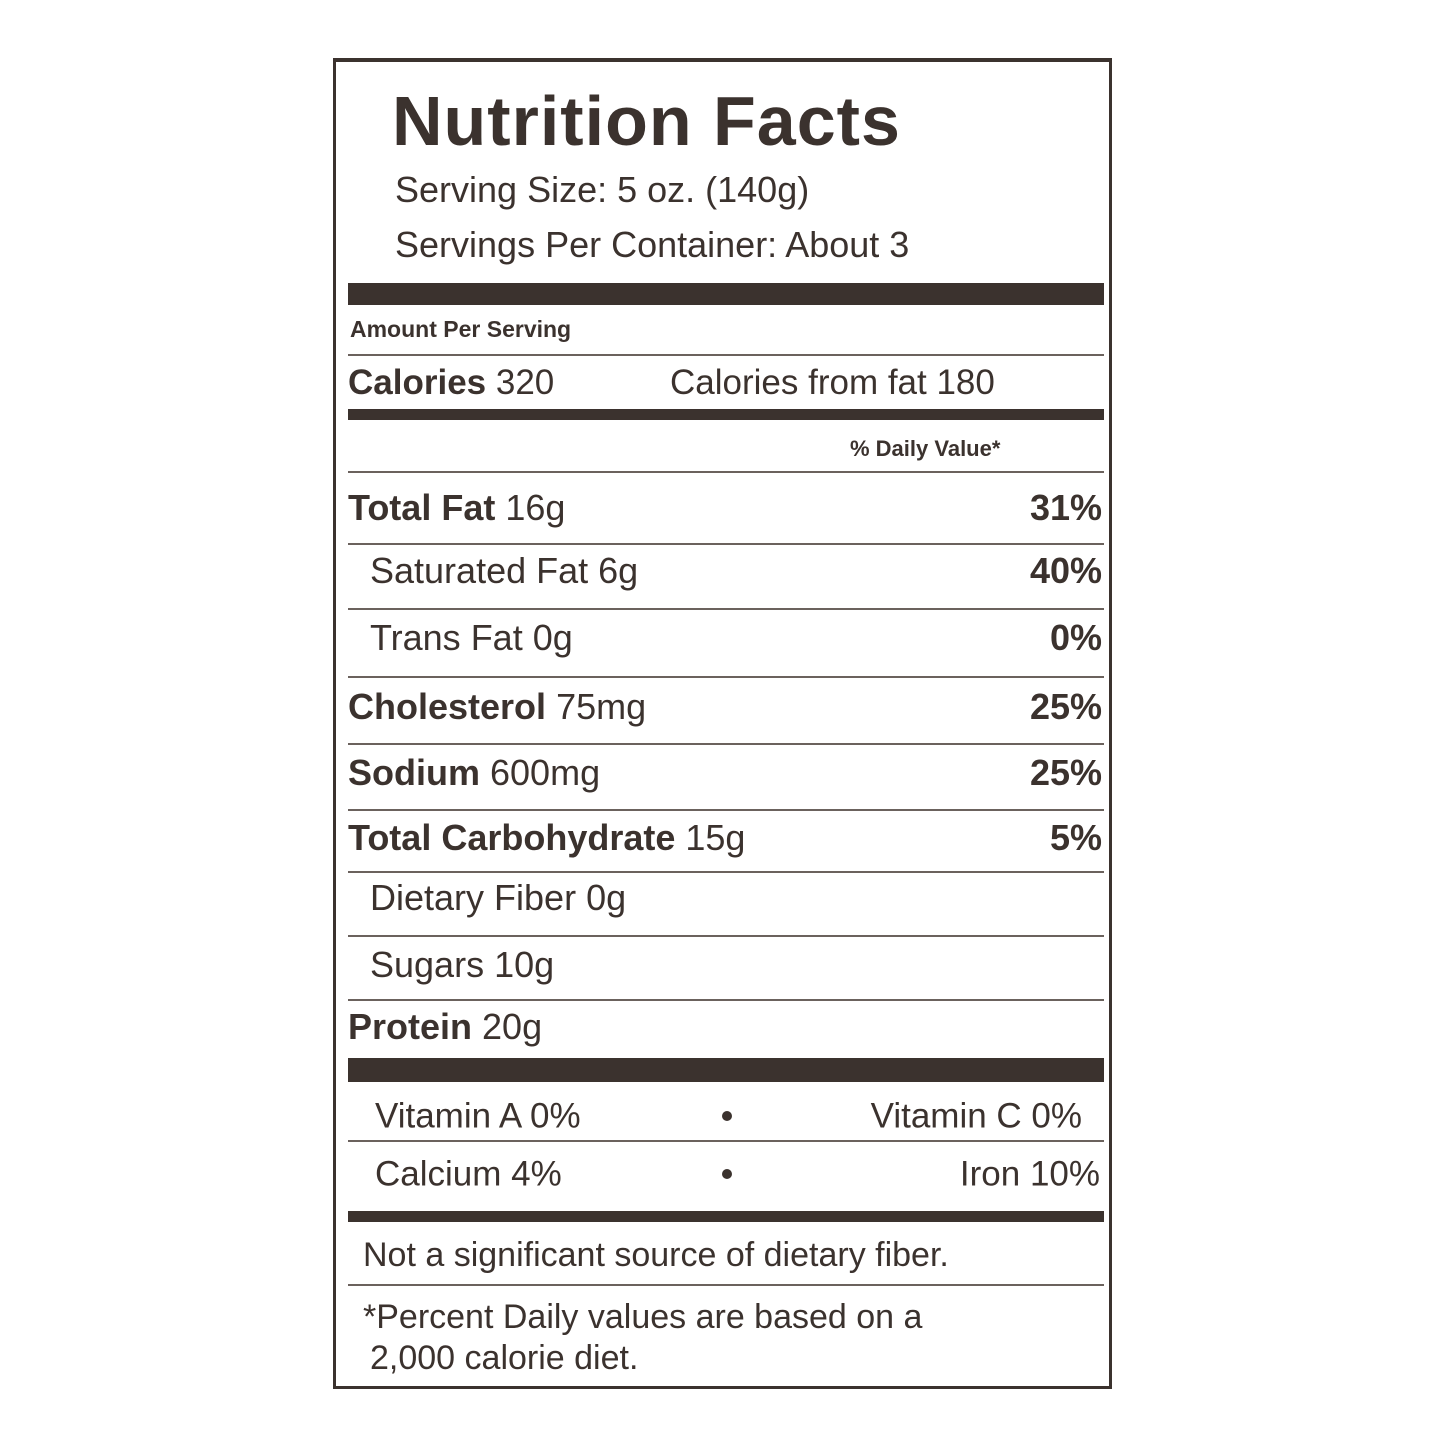 The height and width of the screenshot is (1445, 1445). What do you see at coordinates (468, 1174) in the screenshot?
I see `vitamin-left: Calcium 4%` at bounding box center [468, 1174].